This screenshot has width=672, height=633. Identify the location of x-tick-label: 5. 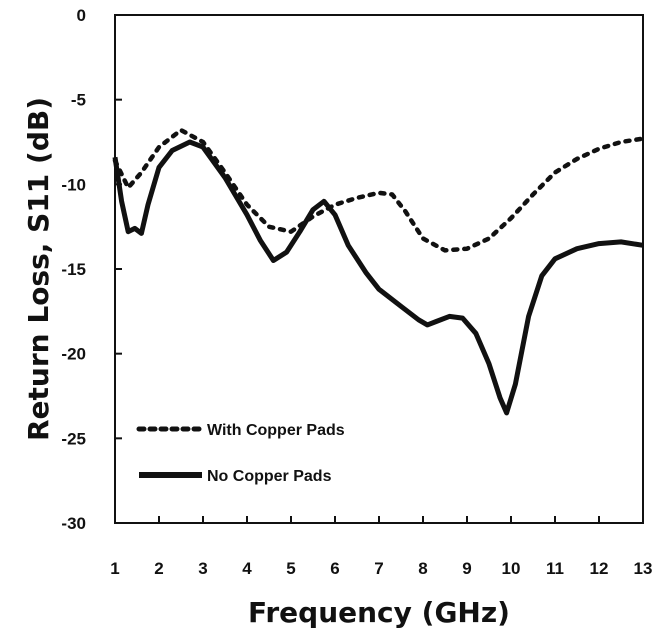
(290, 568).